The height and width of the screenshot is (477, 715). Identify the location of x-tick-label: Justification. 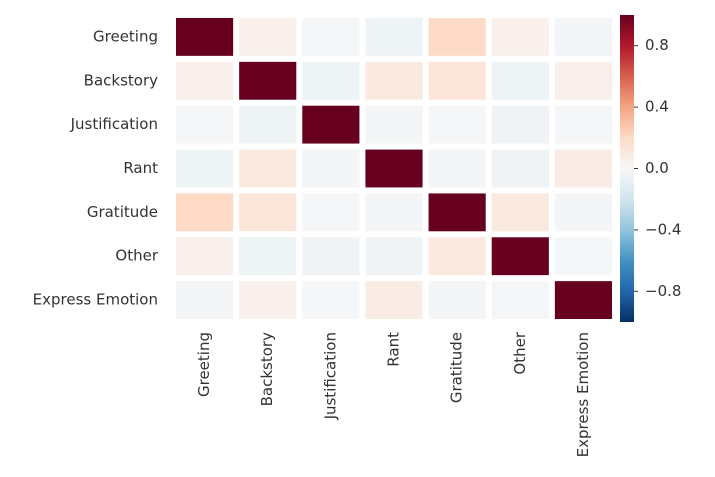
(330, 376).